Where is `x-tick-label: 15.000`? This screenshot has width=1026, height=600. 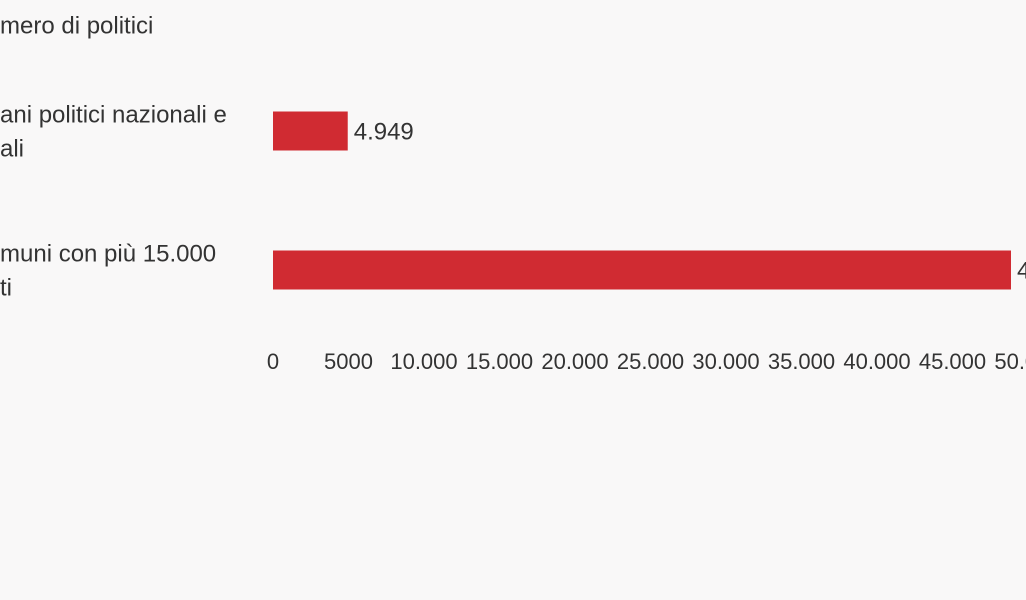
x-tick-label: 15.000 is located at coordinates (499, 361).